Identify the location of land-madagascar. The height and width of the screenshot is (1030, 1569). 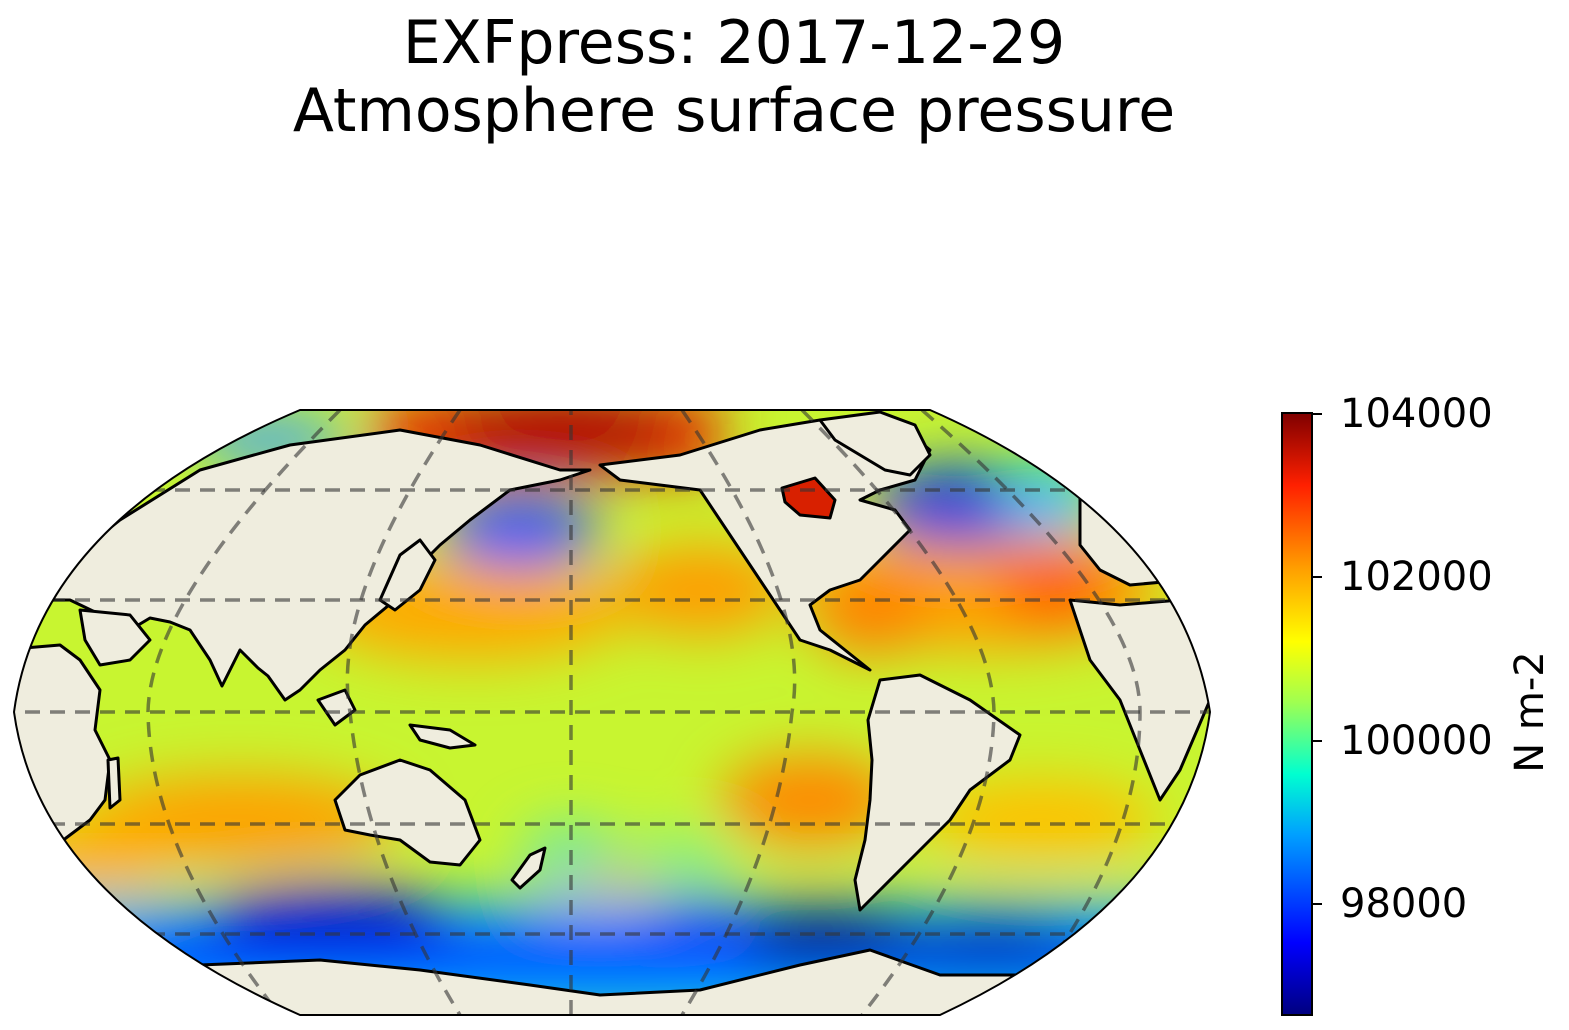
(114, 783).